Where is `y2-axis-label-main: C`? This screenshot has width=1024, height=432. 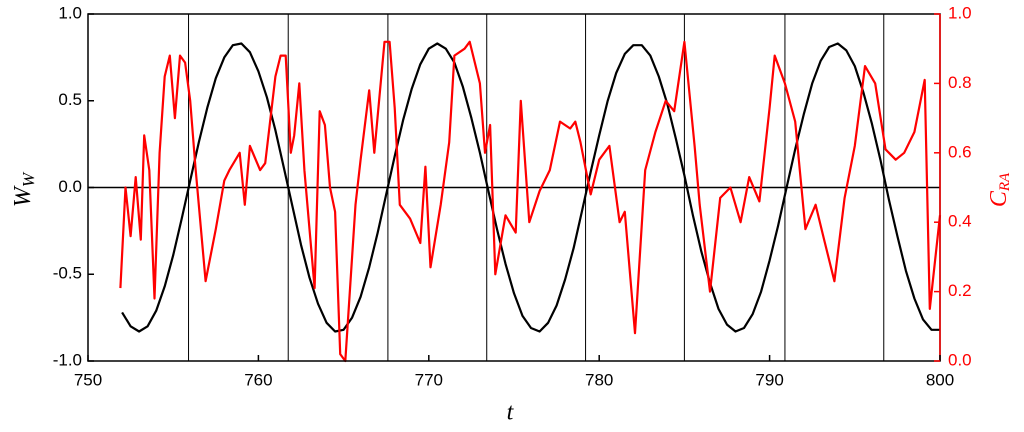 y2-axis-label-main: C is located at coordinates (999, 198).